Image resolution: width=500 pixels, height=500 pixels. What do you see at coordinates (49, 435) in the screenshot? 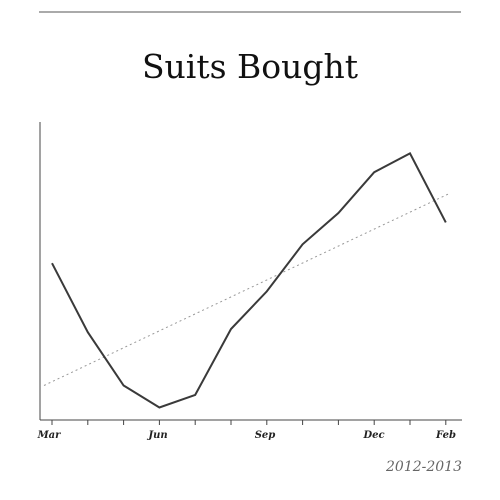
I see `tick-label-mar: Mar` at bounding box center [49, 435].